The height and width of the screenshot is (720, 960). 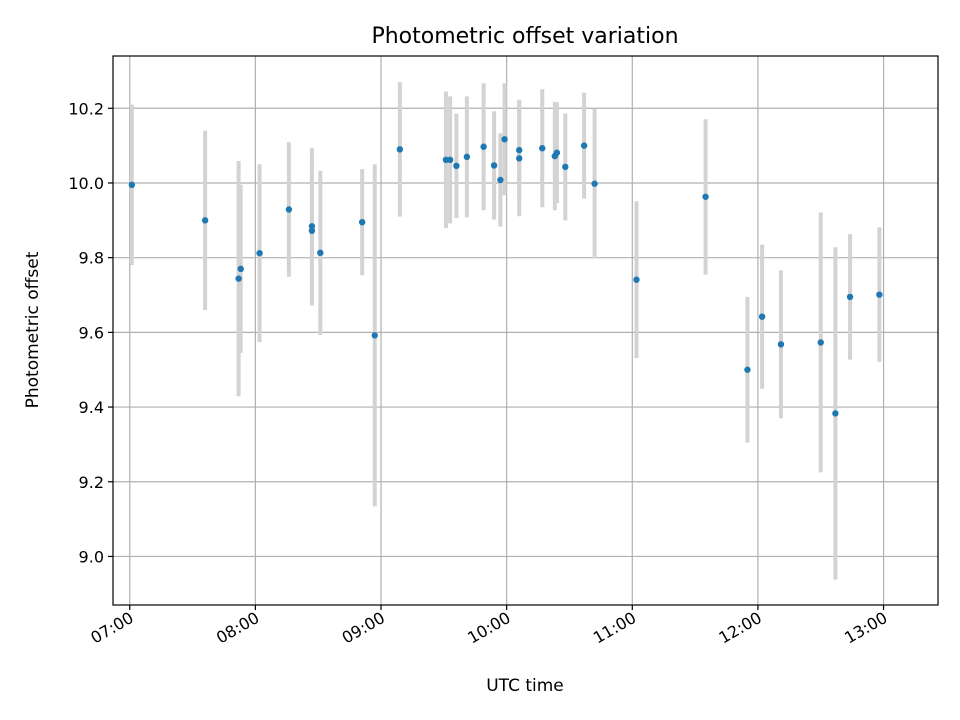 I want to click on x-tick-label: 12:00, so click(x=739, y=628).